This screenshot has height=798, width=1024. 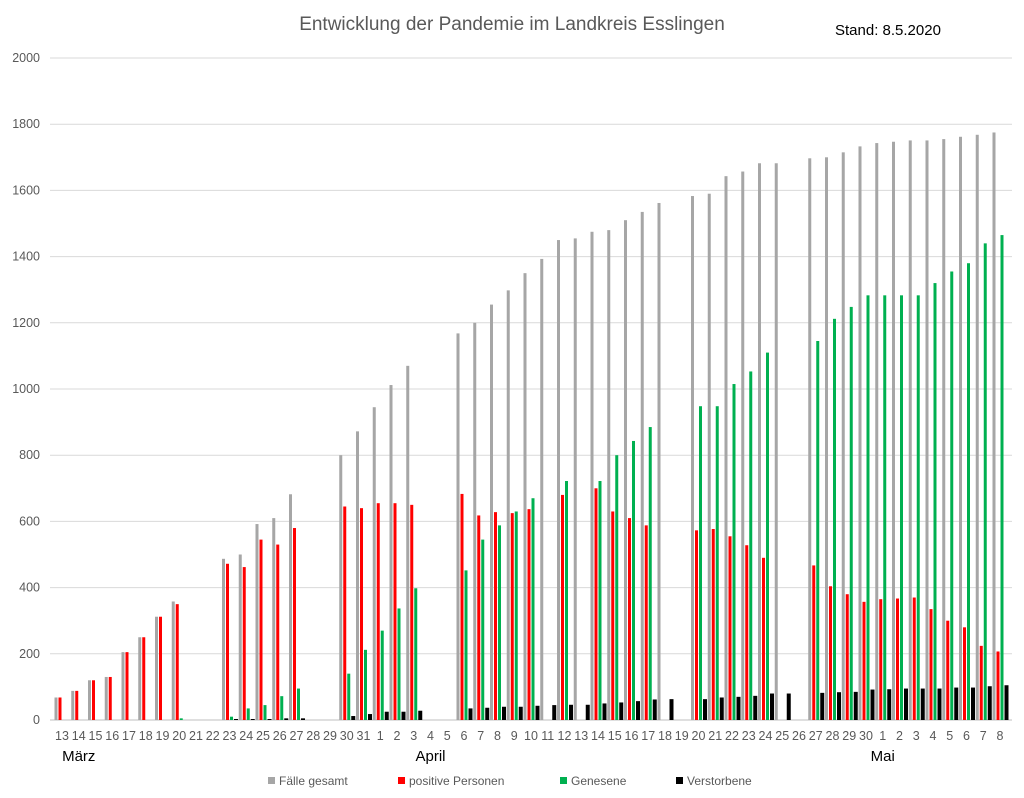 What do you see at coordinates (146, 736) in the screenshot?
I see `x-tick-label: 18` at bounding box center [146, 736].